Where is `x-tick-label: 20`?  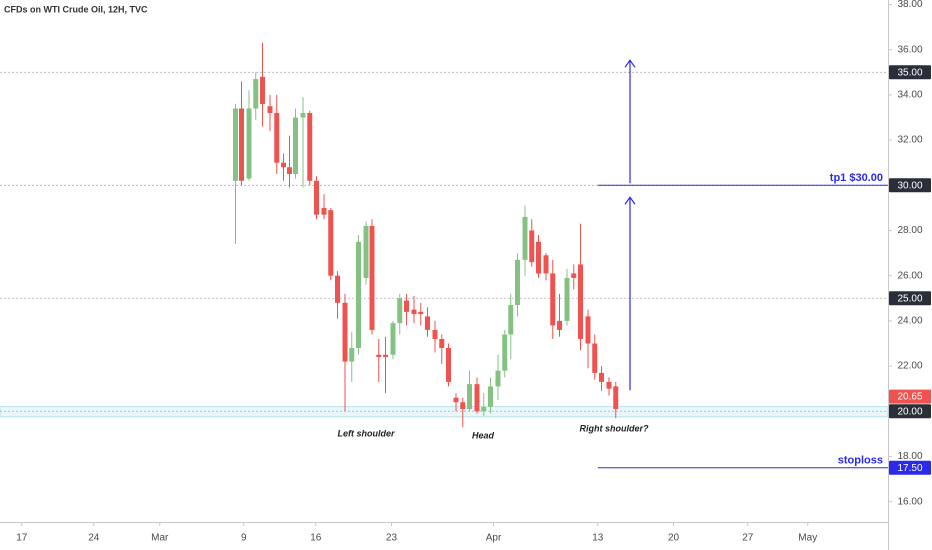 x-tick-label: 20 is located at coordinates (674, 538).